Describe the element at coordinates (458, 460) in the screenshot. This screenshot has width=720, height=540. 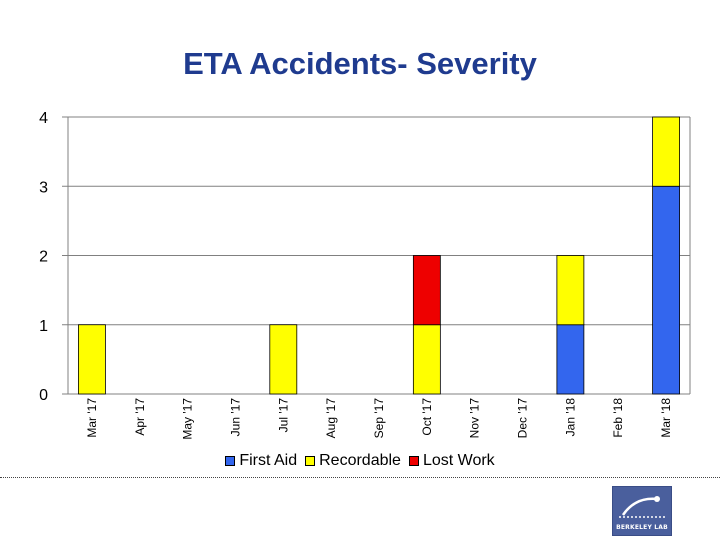
I see `legend-label-lost-work: Lost Work` at that location.